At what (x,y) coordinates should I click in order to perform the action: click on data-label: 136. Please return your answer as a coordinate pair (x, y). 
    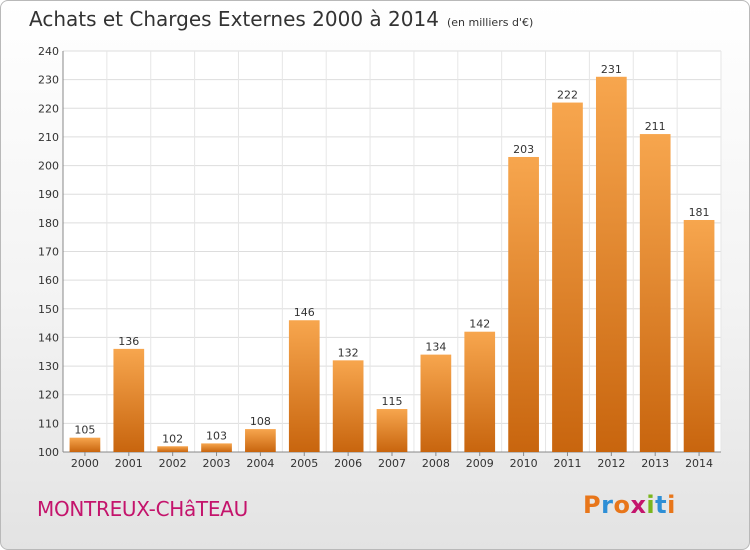
    Looking at the image, I should click on (128, 341).